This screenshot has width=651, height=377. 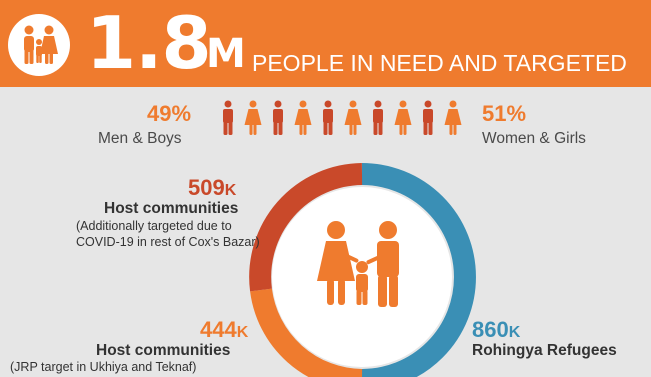 I want to click on host-covid-note-1: (Additionally targeted due to, so click(x=154, y=226).